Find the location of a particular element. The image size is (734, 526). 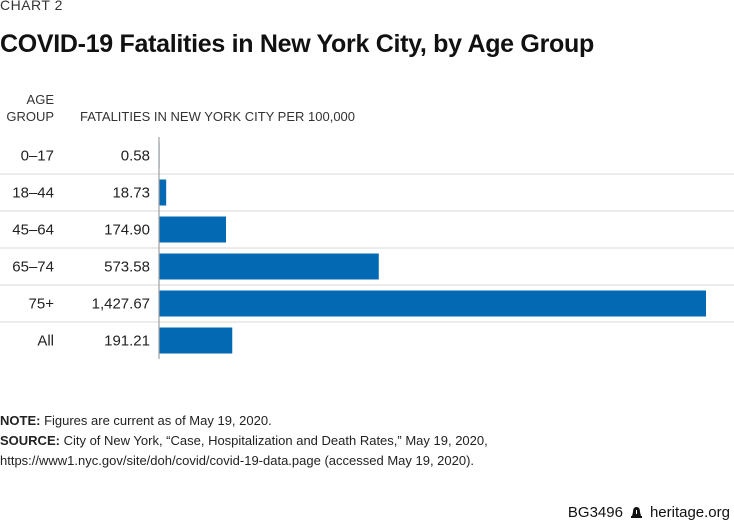

category-label: All is located at coordinates (45, 341).